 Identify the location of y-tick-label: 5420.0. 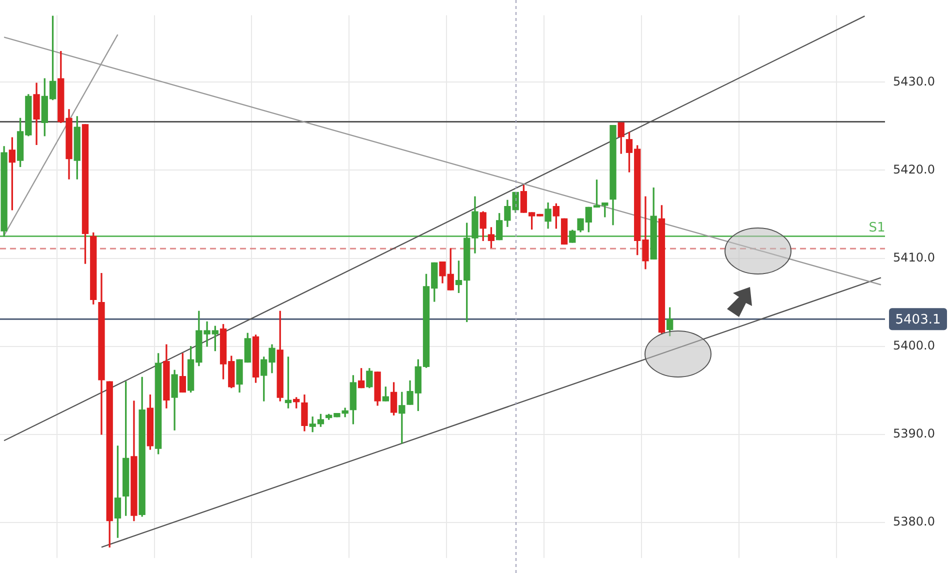
(914, 169).